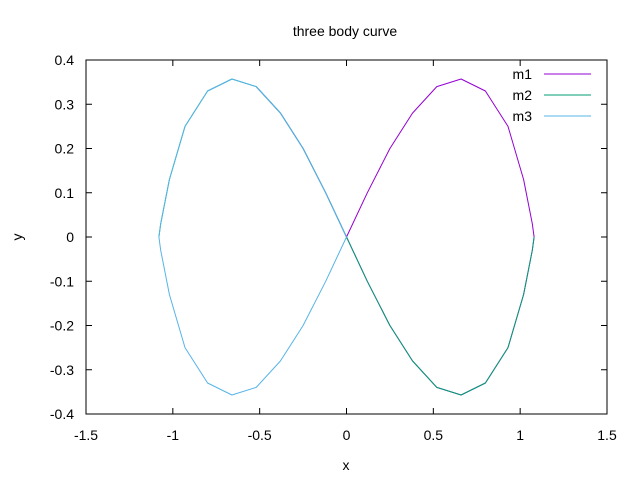  Describe the element at coordinates (62, 370) in the screenshot. I see `y-tick-label: -0.3` at that location.